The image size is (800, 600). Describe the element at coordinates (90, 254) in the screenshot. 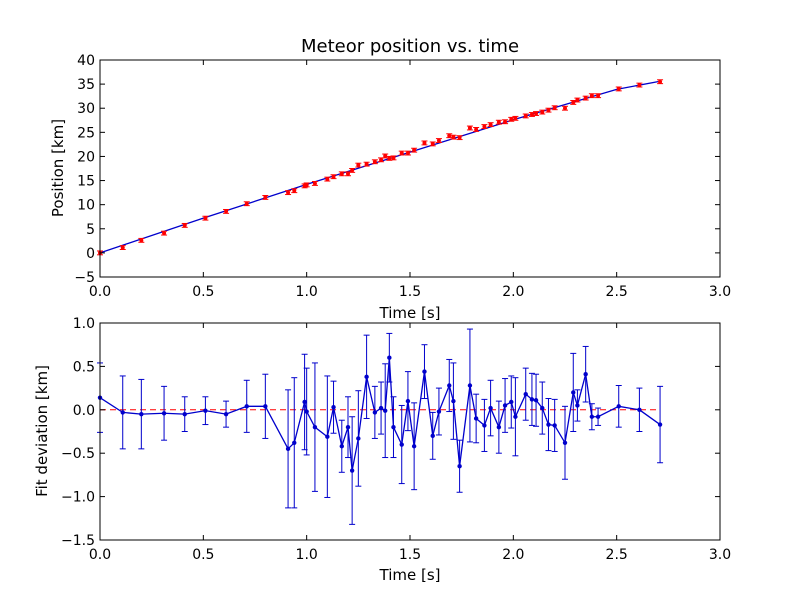

I see `position-y-tick-label: 0` at that location.